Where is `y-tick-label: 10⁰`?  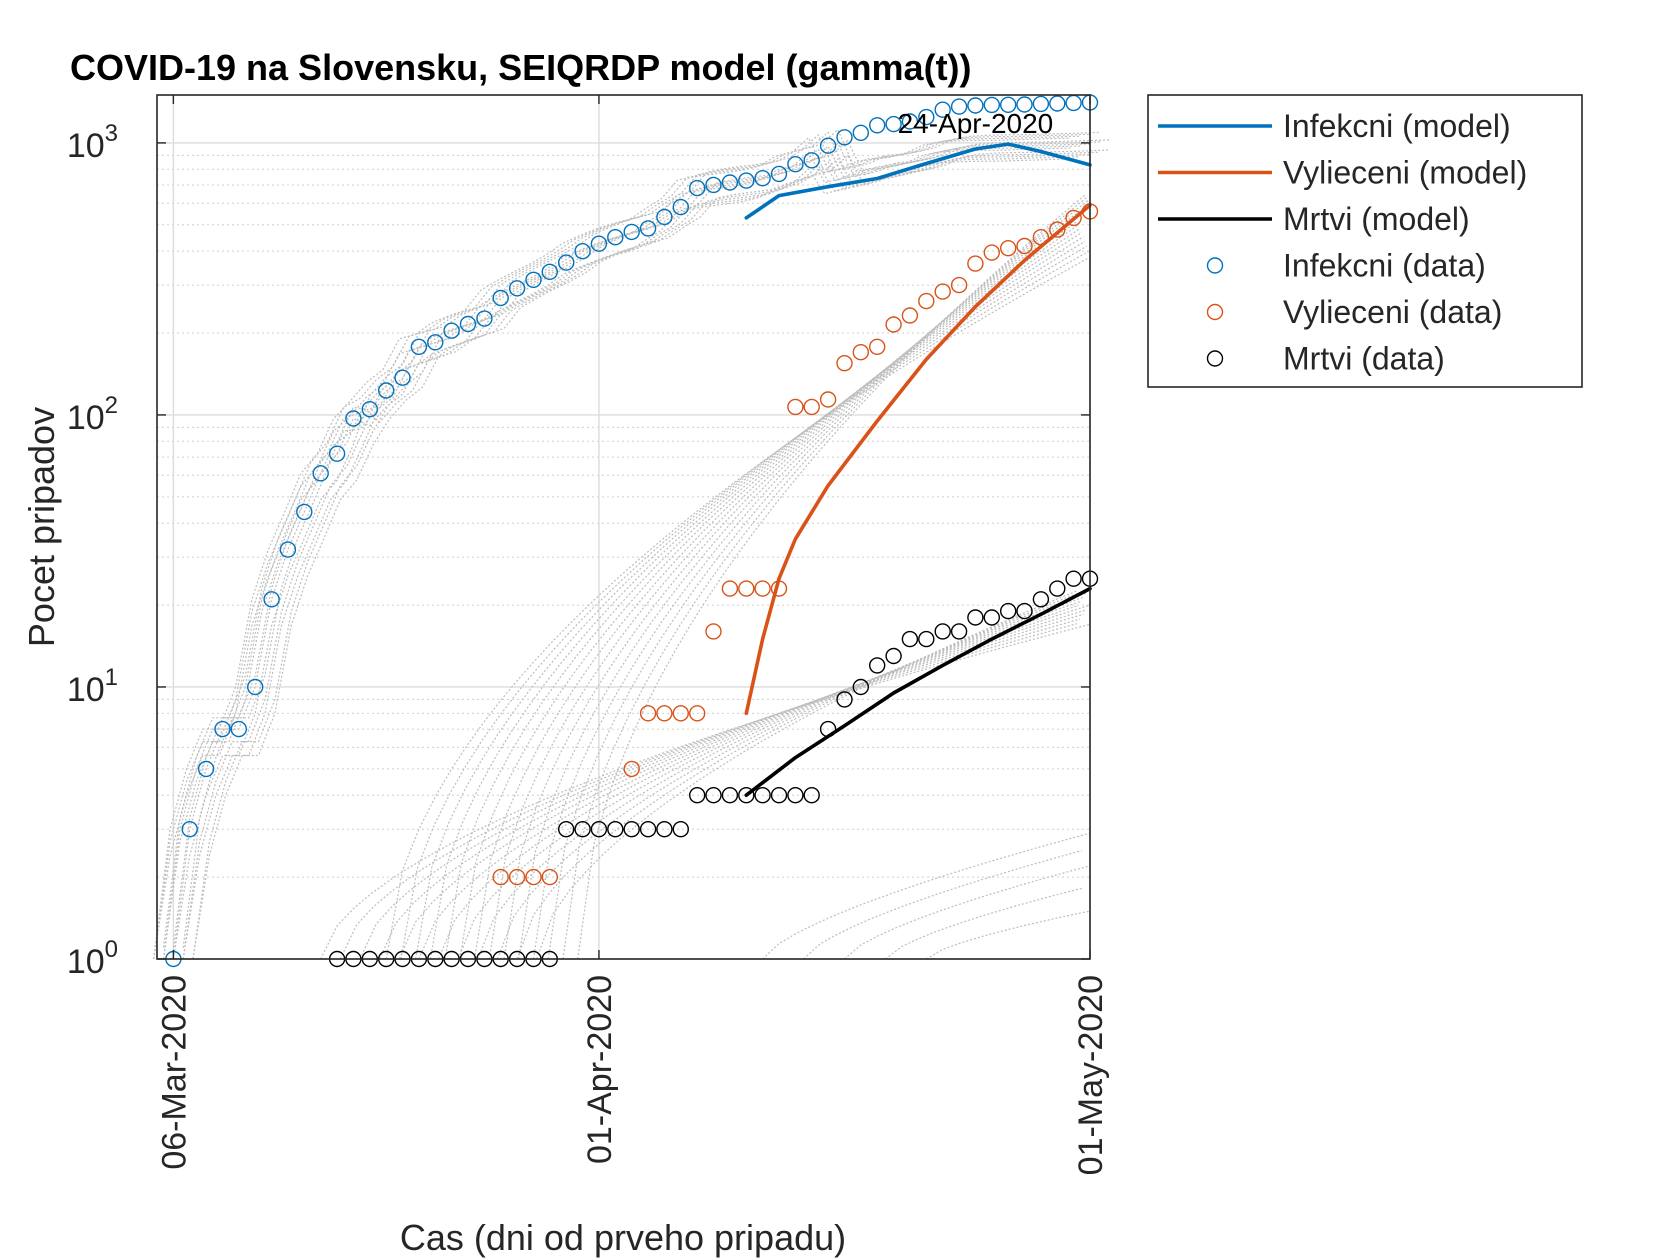 y-tick-label: 10⁰ is located at coordinates (92, 958).